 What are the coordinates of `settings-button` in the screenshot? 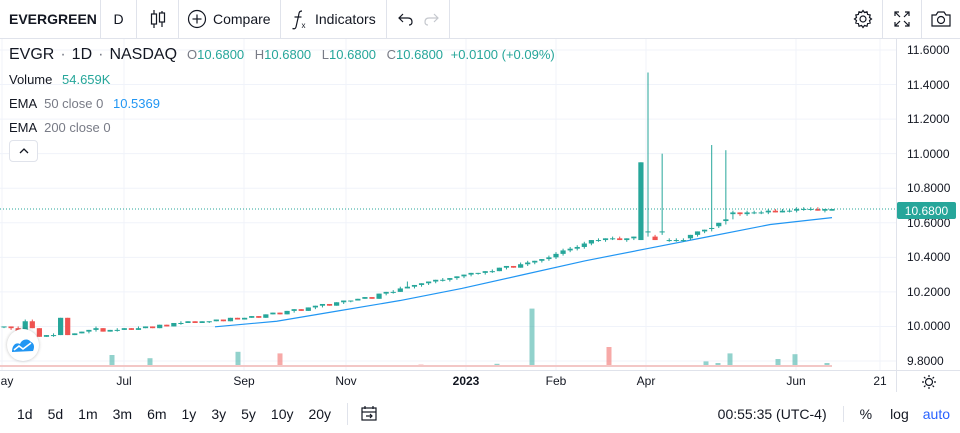 It's located at (862, 19).